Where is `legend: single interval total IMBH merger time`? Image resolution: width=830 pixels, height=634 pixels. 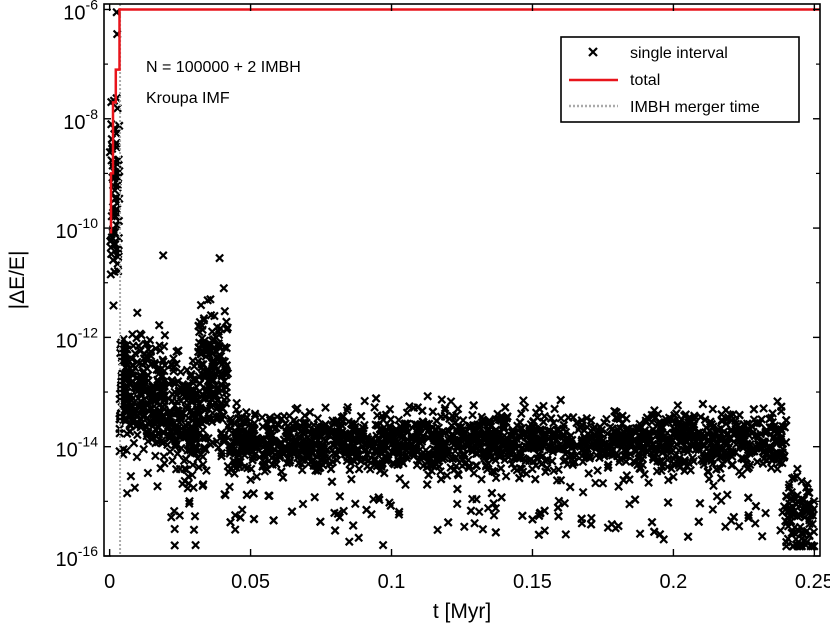 legend: single interval total IMBH merger time is located at coordinates (680, 79).